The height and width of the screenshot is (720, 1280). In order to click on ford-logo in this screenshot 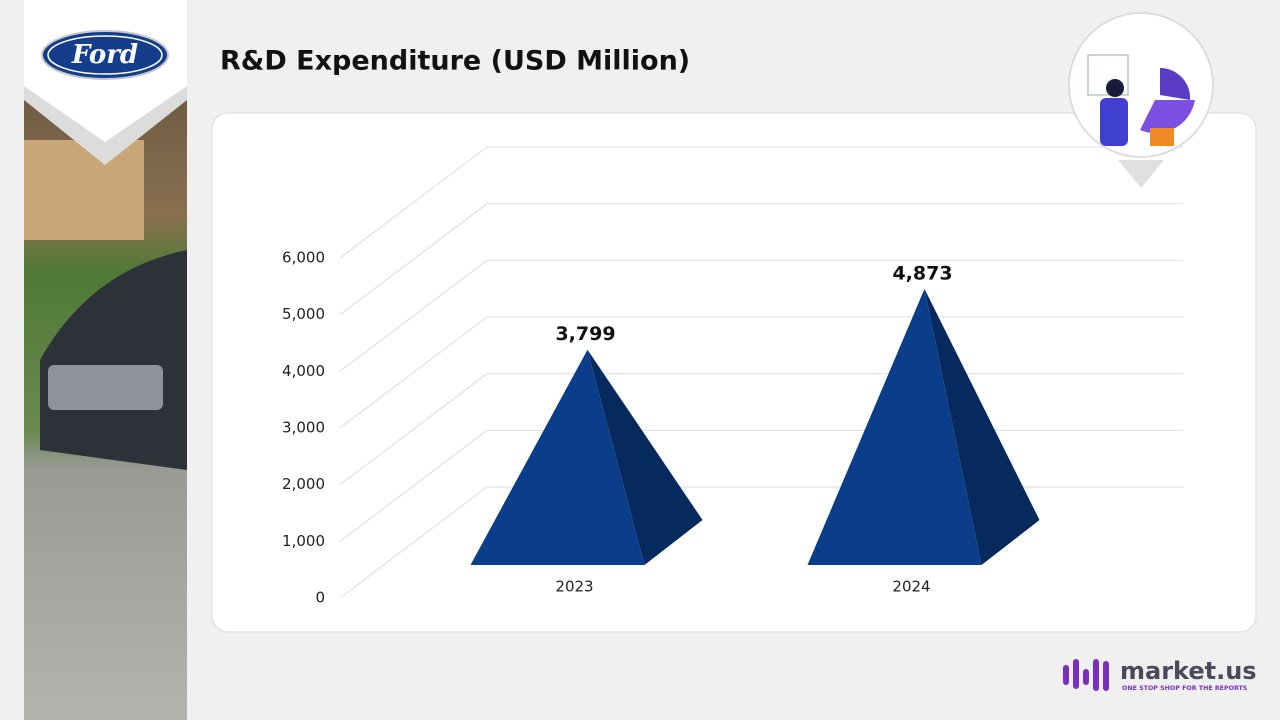, I will do `click(105, 55)`.